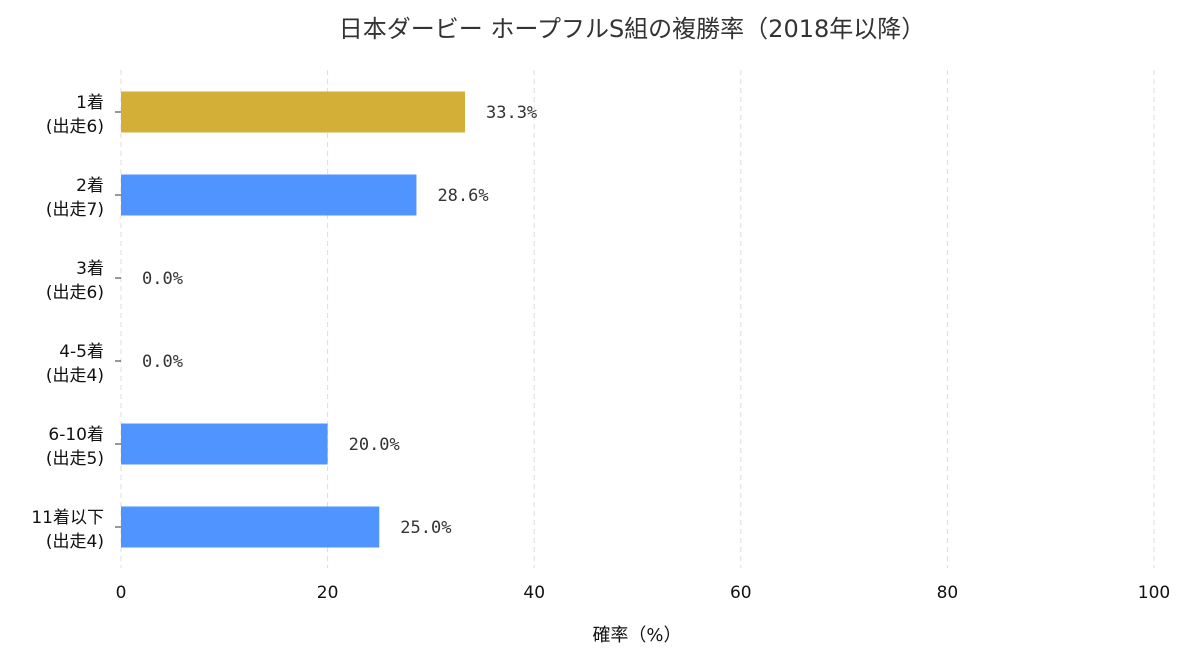  I want to click on x-tick-label: 80, so click(948, 593).